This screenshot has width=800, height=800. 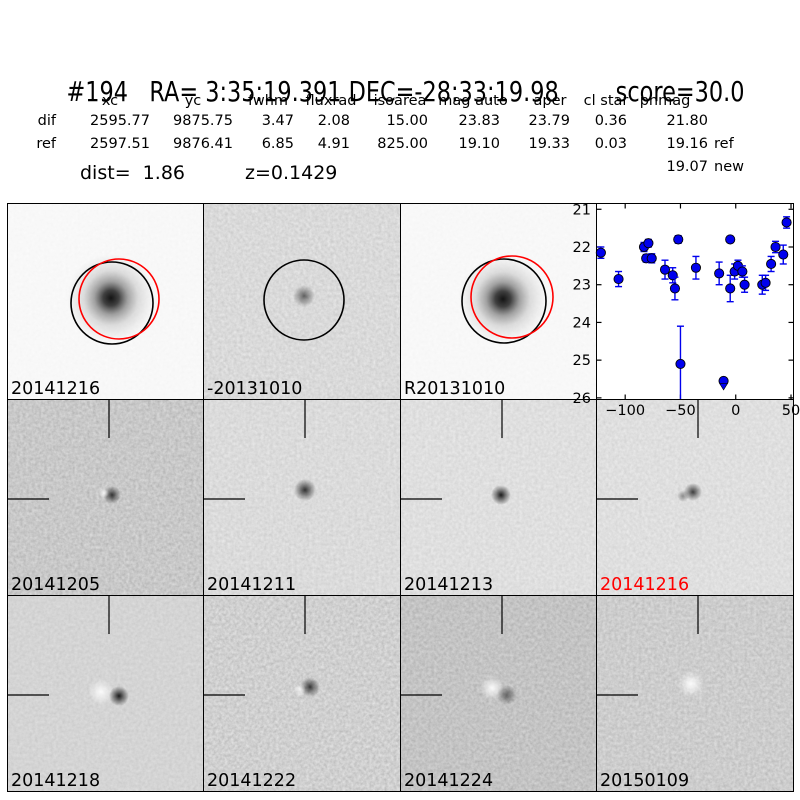 What do you see at coordinates (46, 144) in the screenshot?
I see `row-label-ref: ref` at bounding box center [46, 144].